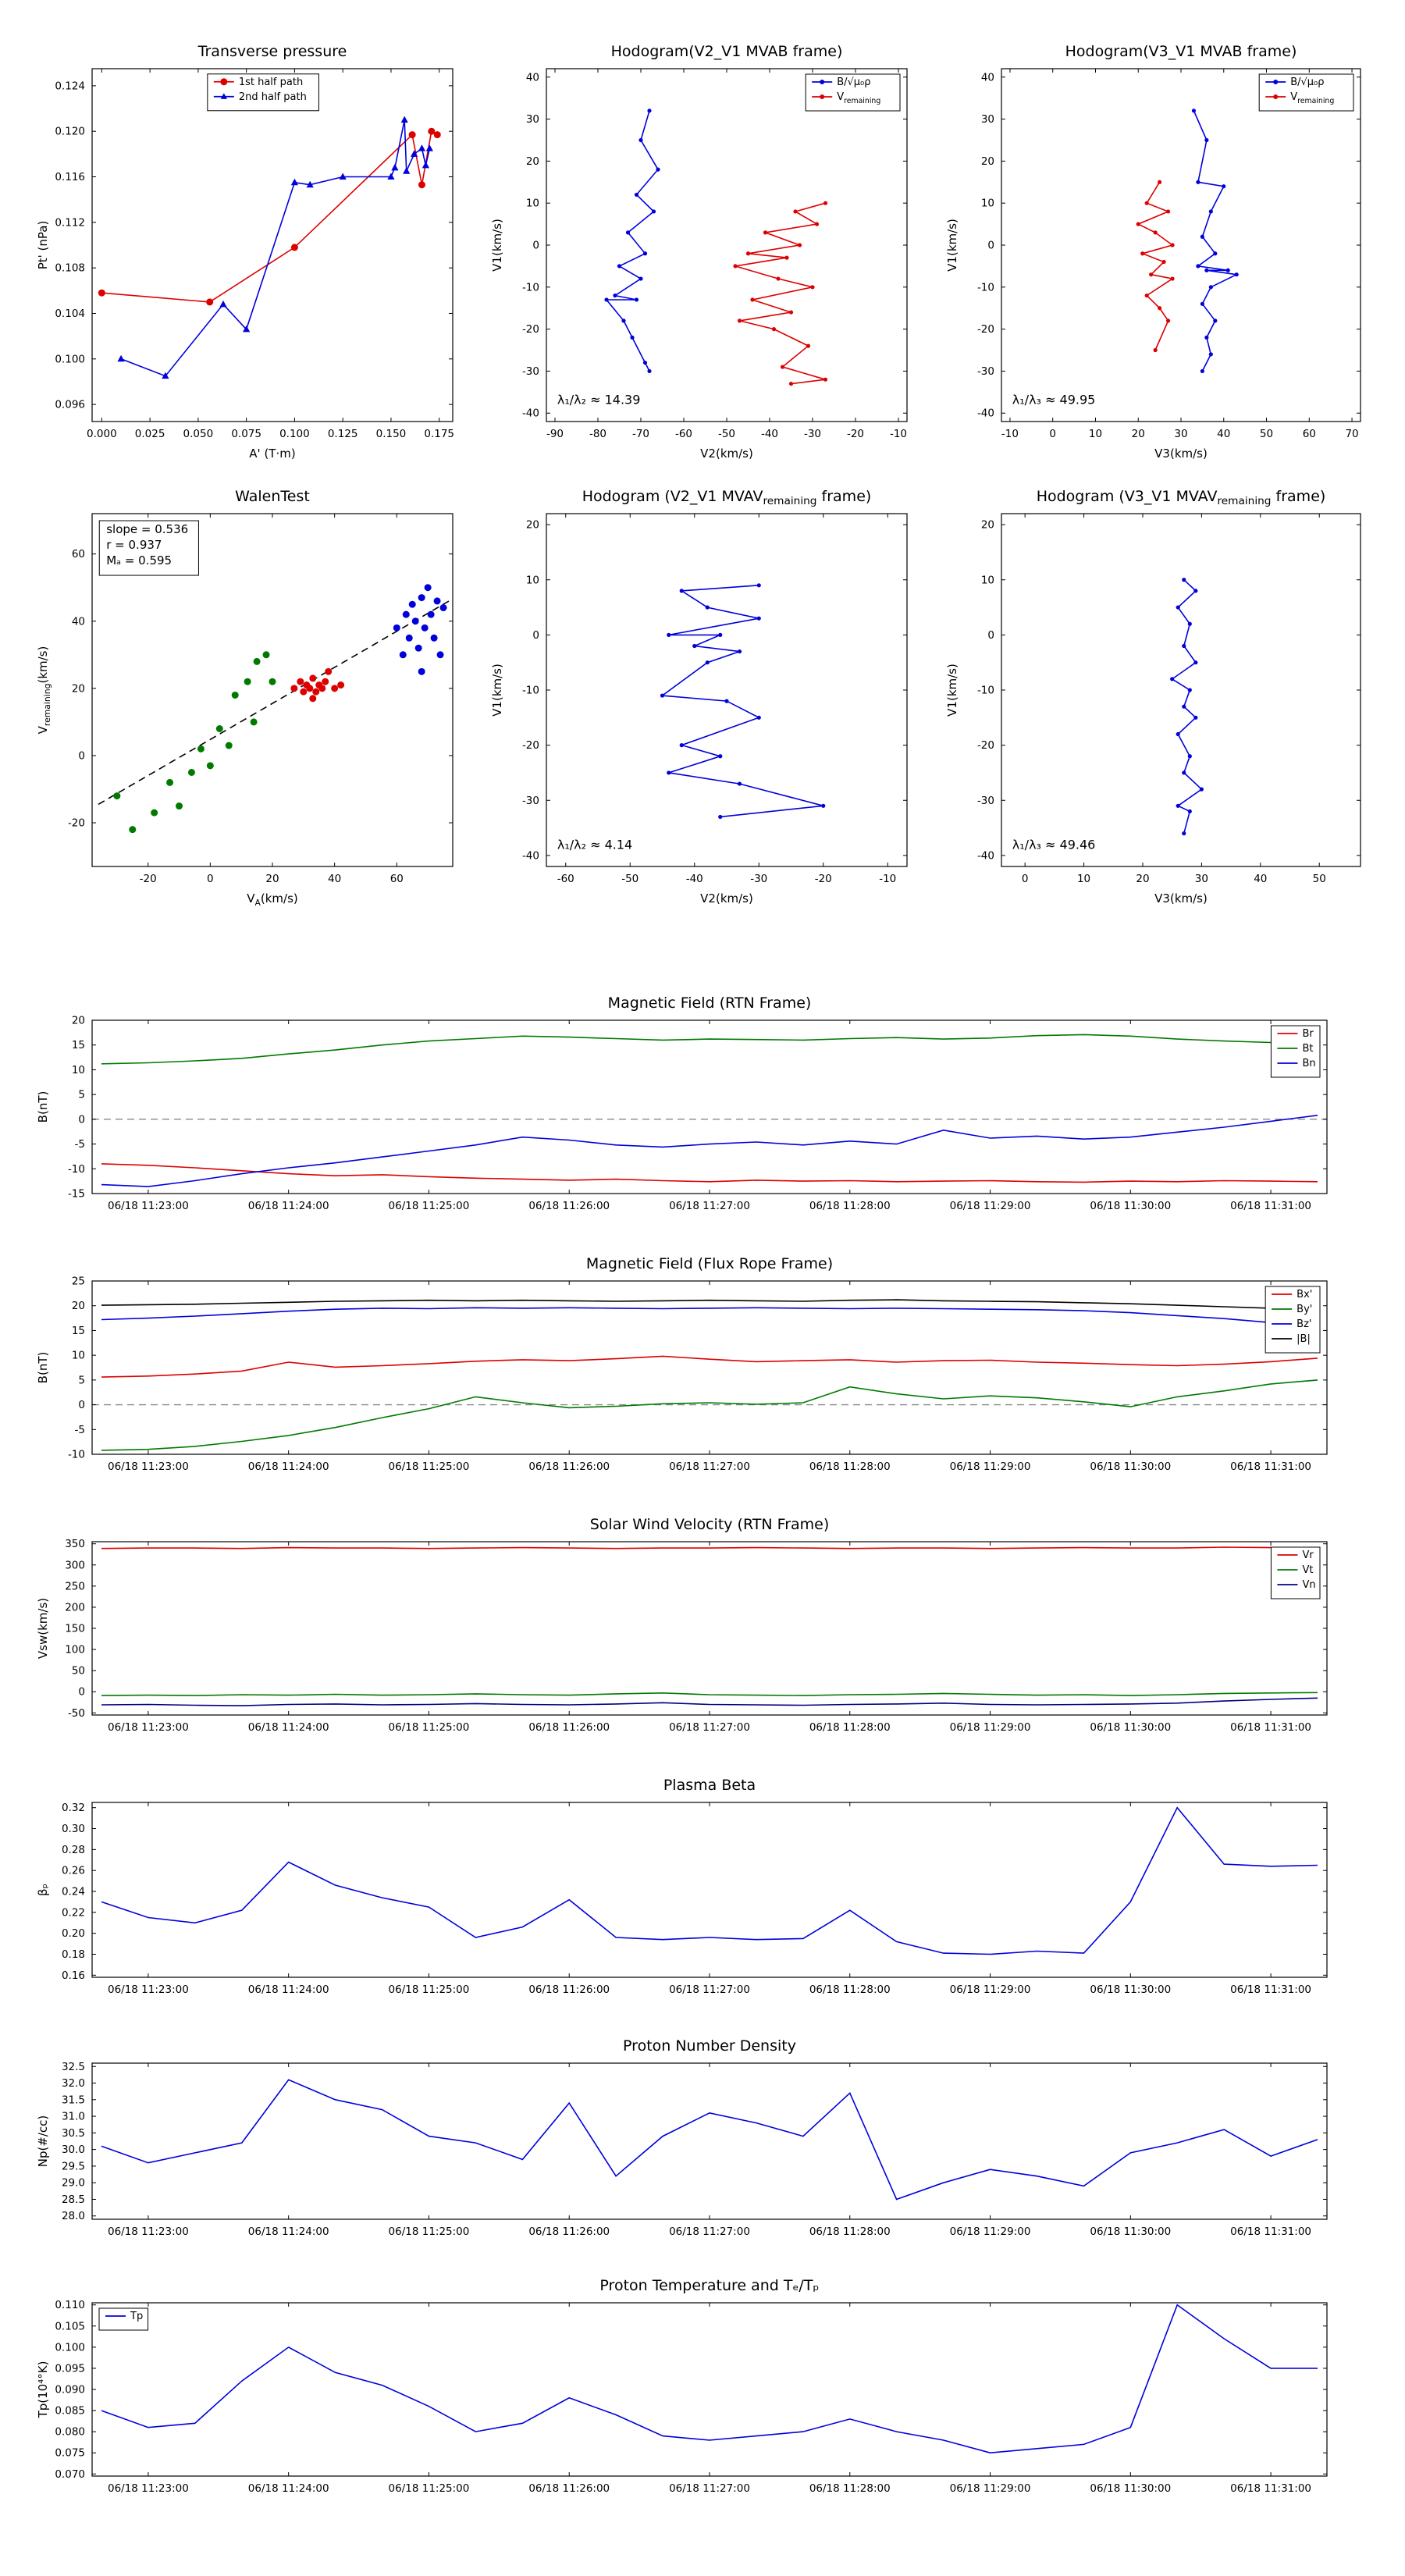 The width and height of the screenshot is (1405, 2576). I want to click on legend-entry-label: Vn, so click(1308, 1585).